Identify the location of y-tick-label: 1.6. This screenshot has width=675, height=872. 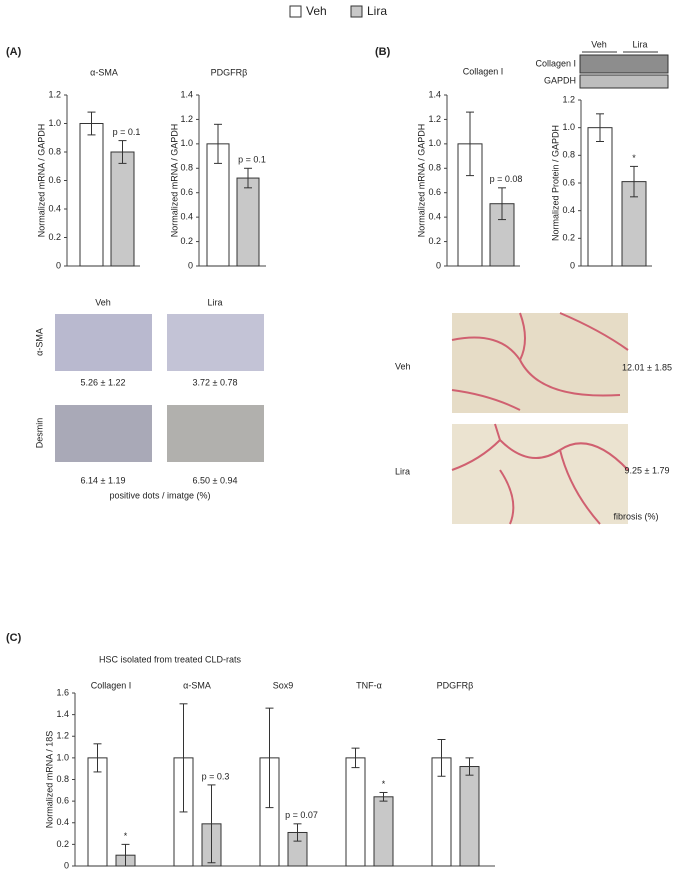
(62, 692).